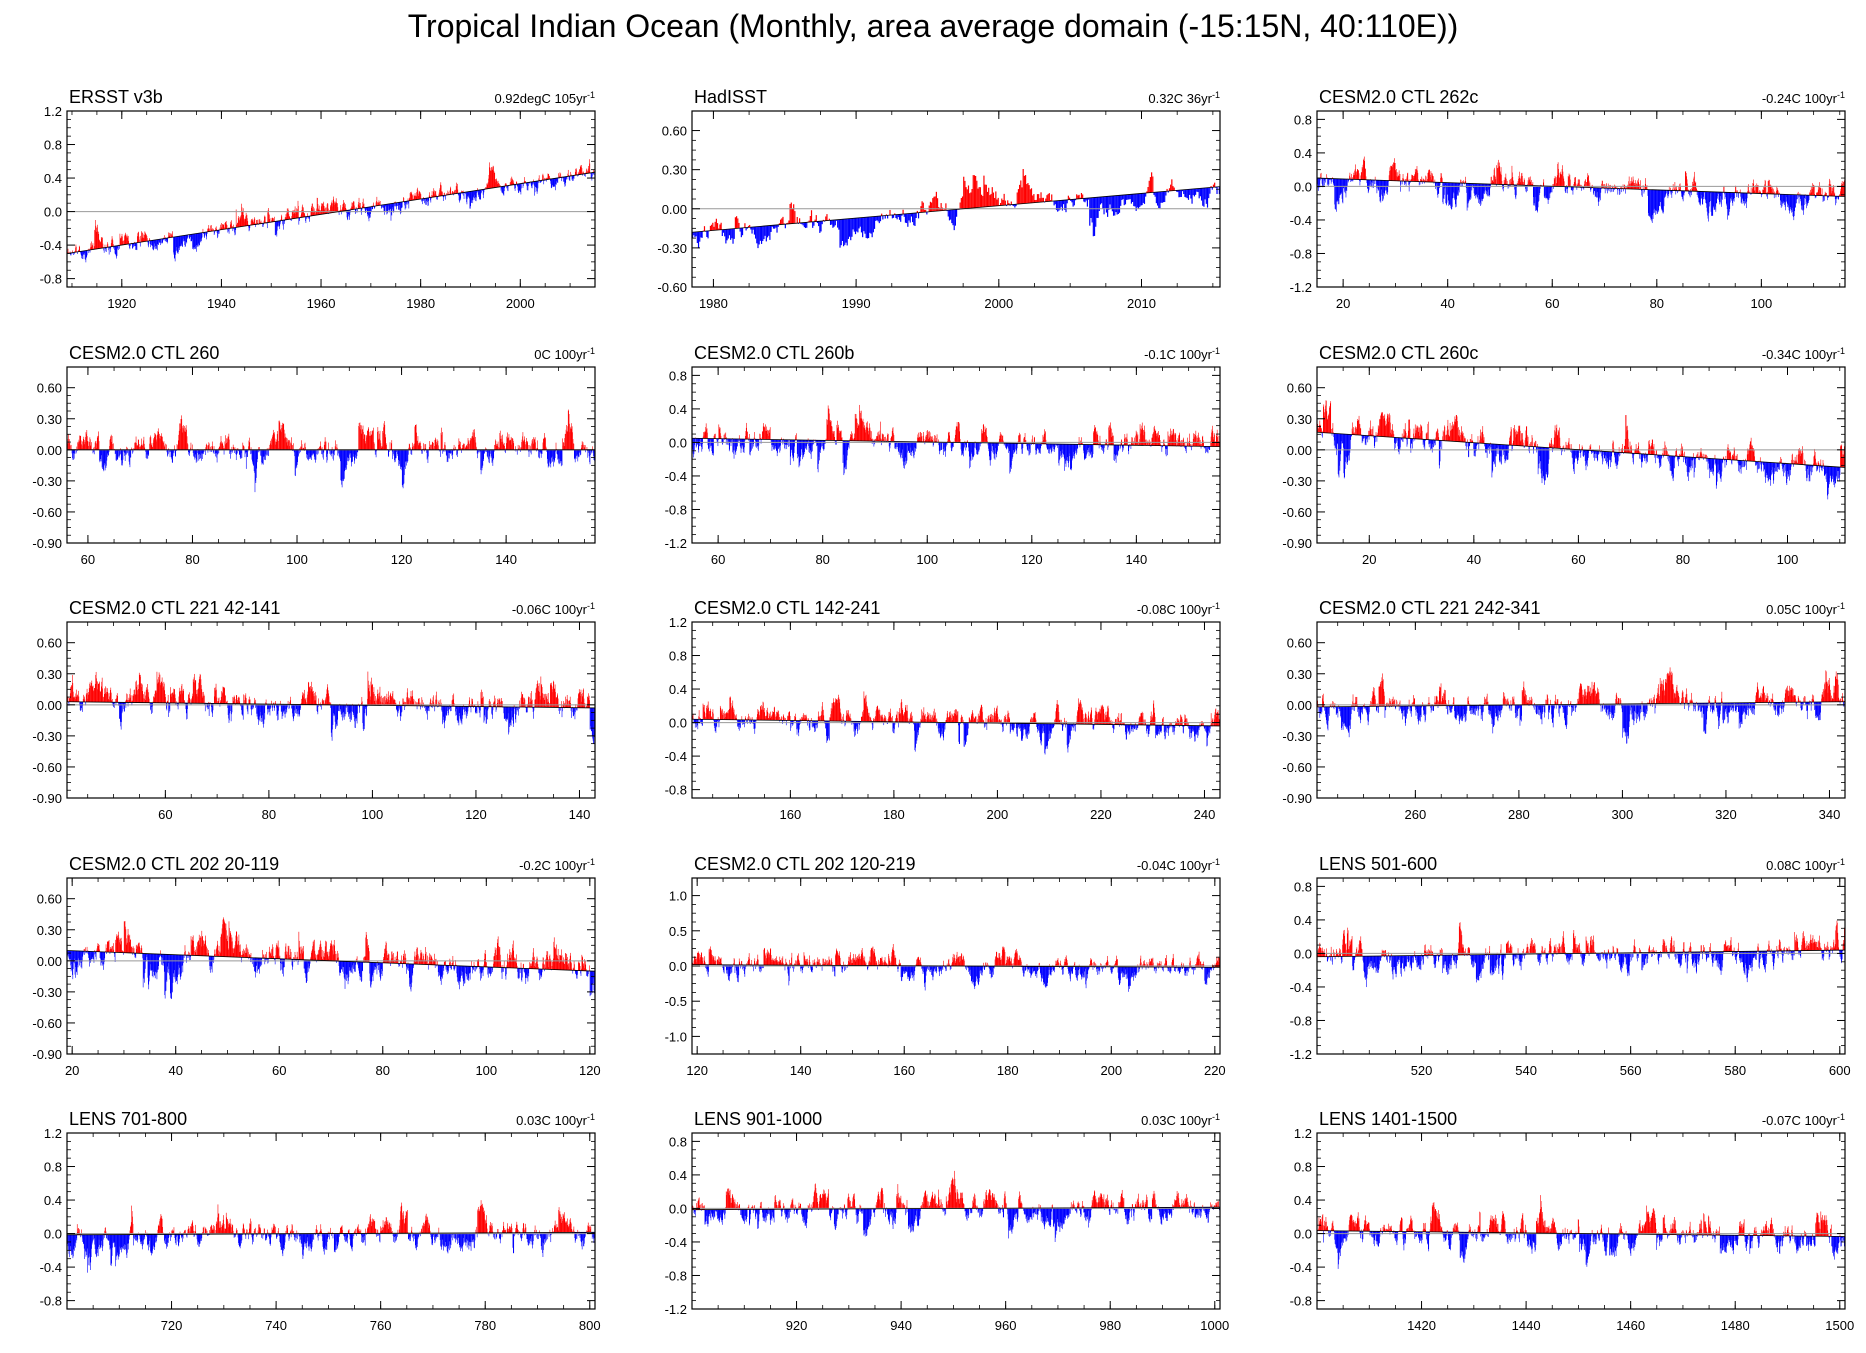  What do you see at coordinates (53, 178) in the screenshot?
I see `y-tick-label: 0.4` at bounding box center [53, 178].